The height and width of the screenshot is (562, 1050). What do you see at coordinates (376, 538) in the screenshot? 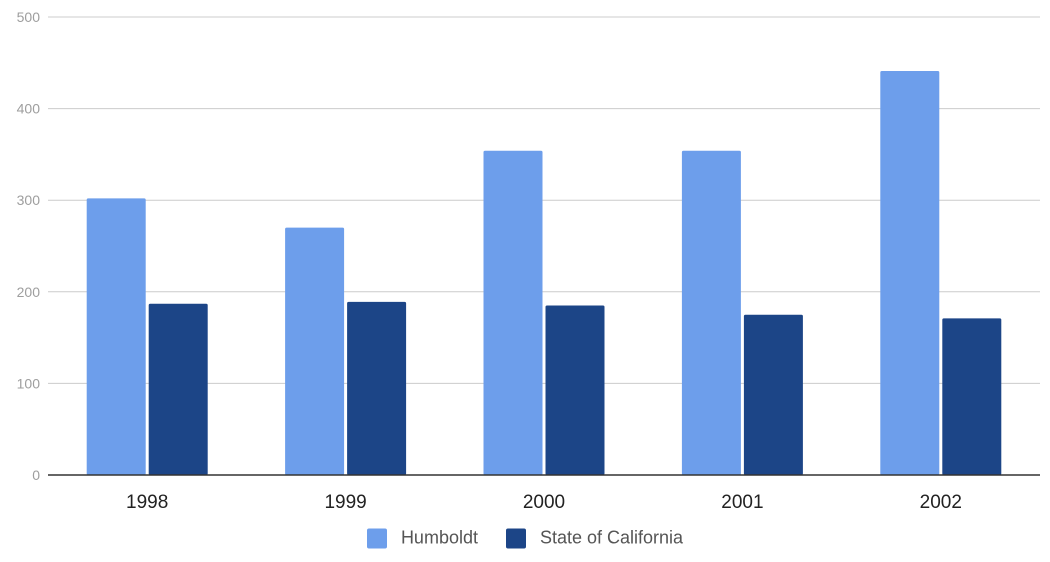
I see `legend-swatch-humboldt` at bounding box center [376, 538].